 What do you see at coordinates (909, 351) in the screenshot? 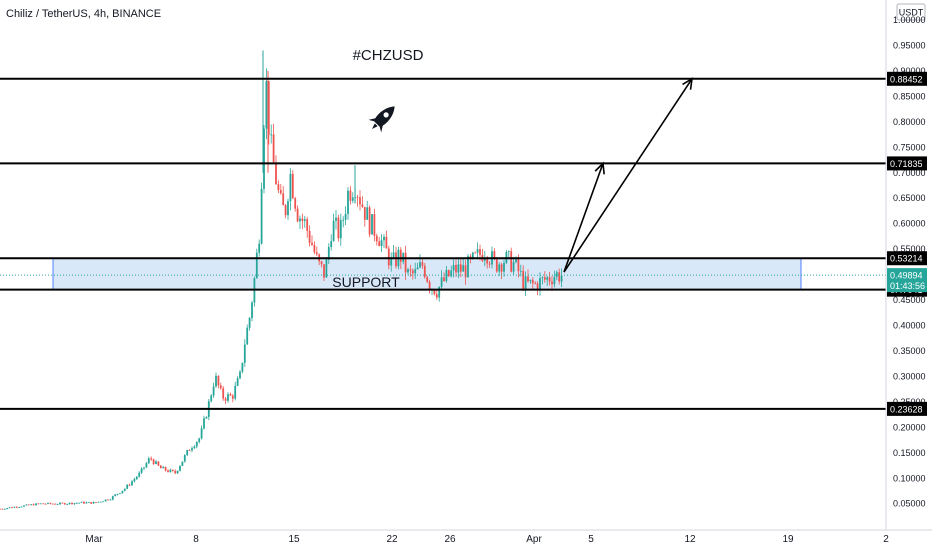
I see `price-tick-label: 0.35000` at bounding box center [909, 351].